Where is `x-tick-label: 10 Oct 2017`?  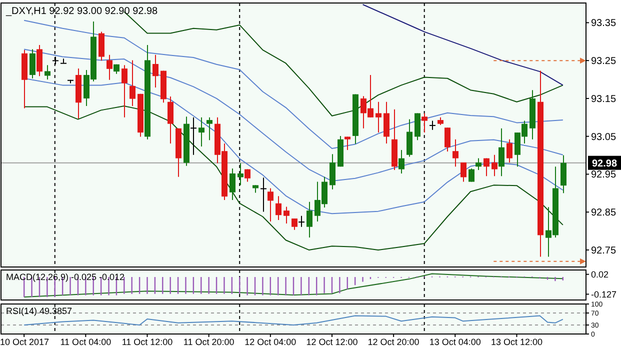
x-tick-label: 10 Oct 2017 is located at coordinates (25, 342).